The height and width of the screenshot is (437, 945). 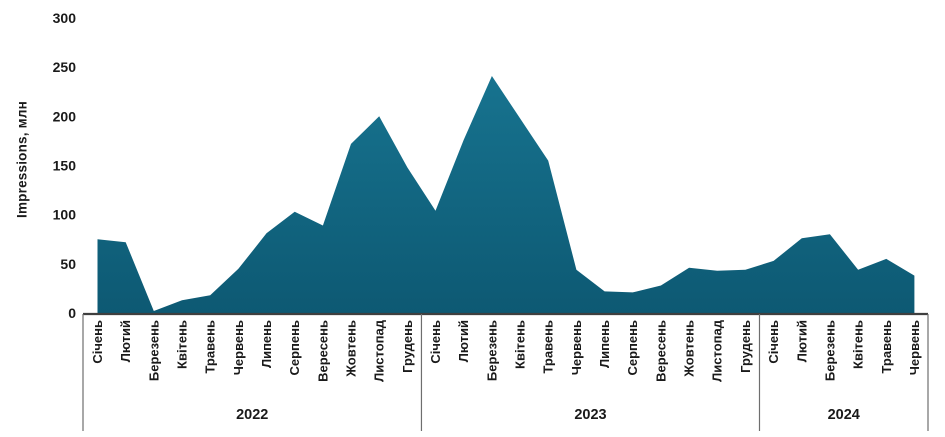 What do you see at coordinates (68, 264) in the screenshot?
I see `y-tick-label: 50` at bounding box center [68, 264].